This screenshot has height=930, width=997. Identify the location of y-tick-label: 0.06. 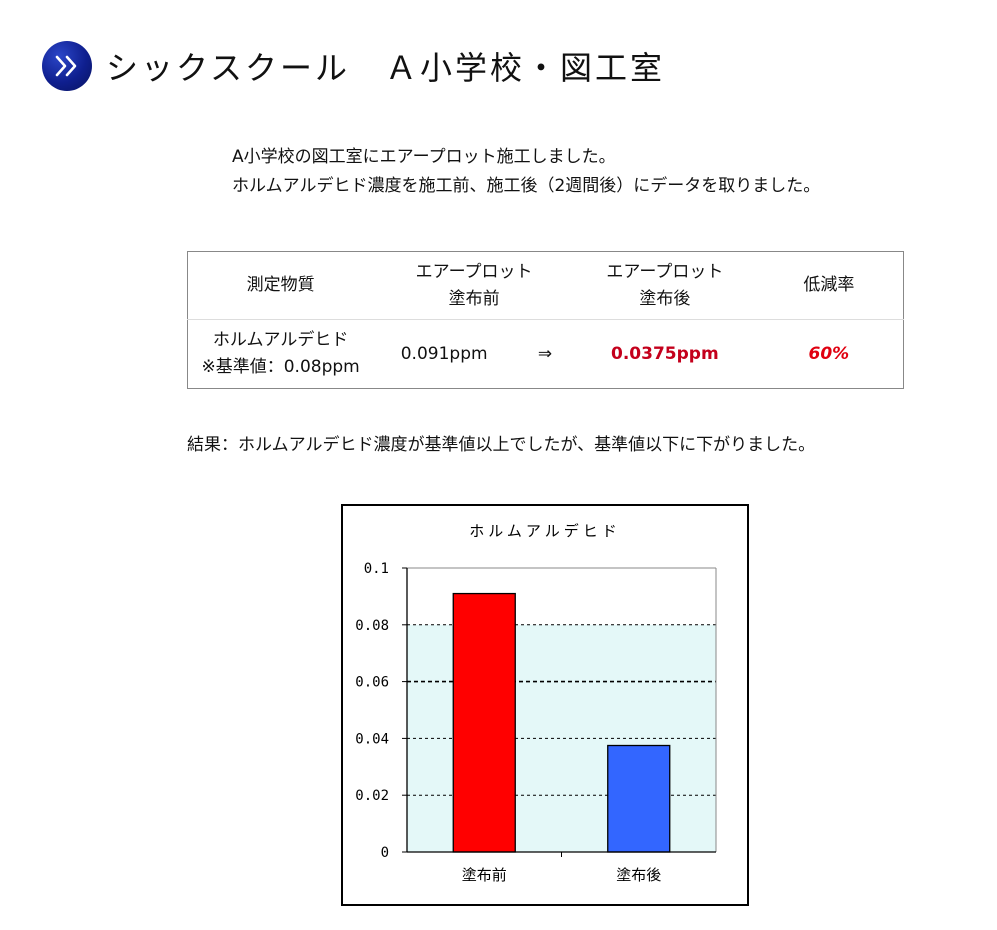
(372, 683).